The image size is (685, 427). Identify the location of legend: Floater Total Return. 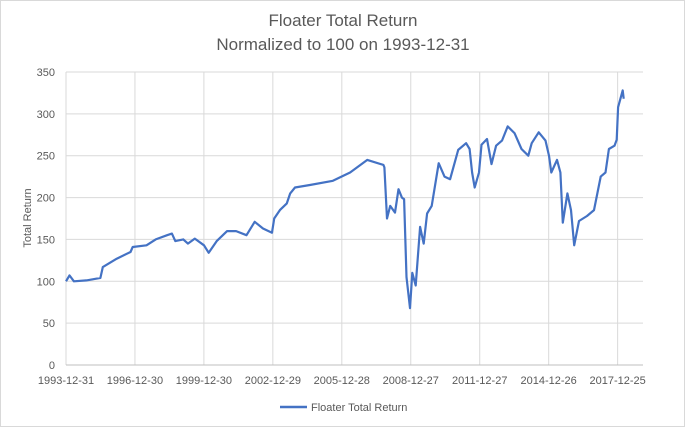
(343, 408).